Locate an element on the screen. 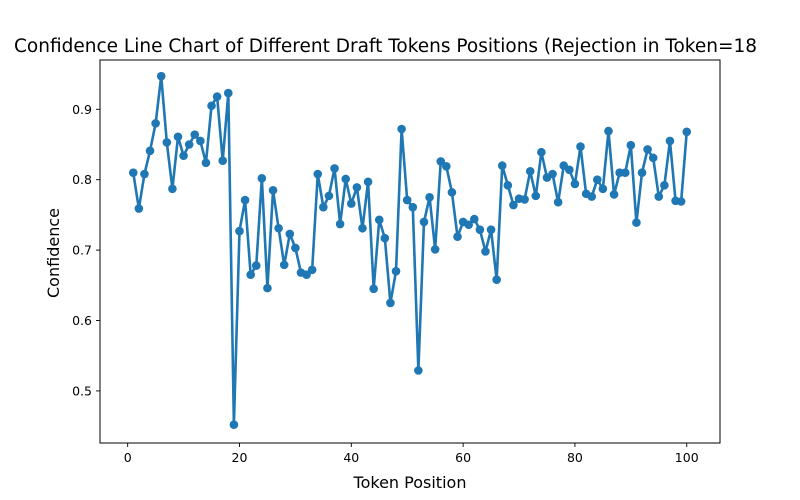  y-tick-label: 0.7 is located at coordinates (82, 250).